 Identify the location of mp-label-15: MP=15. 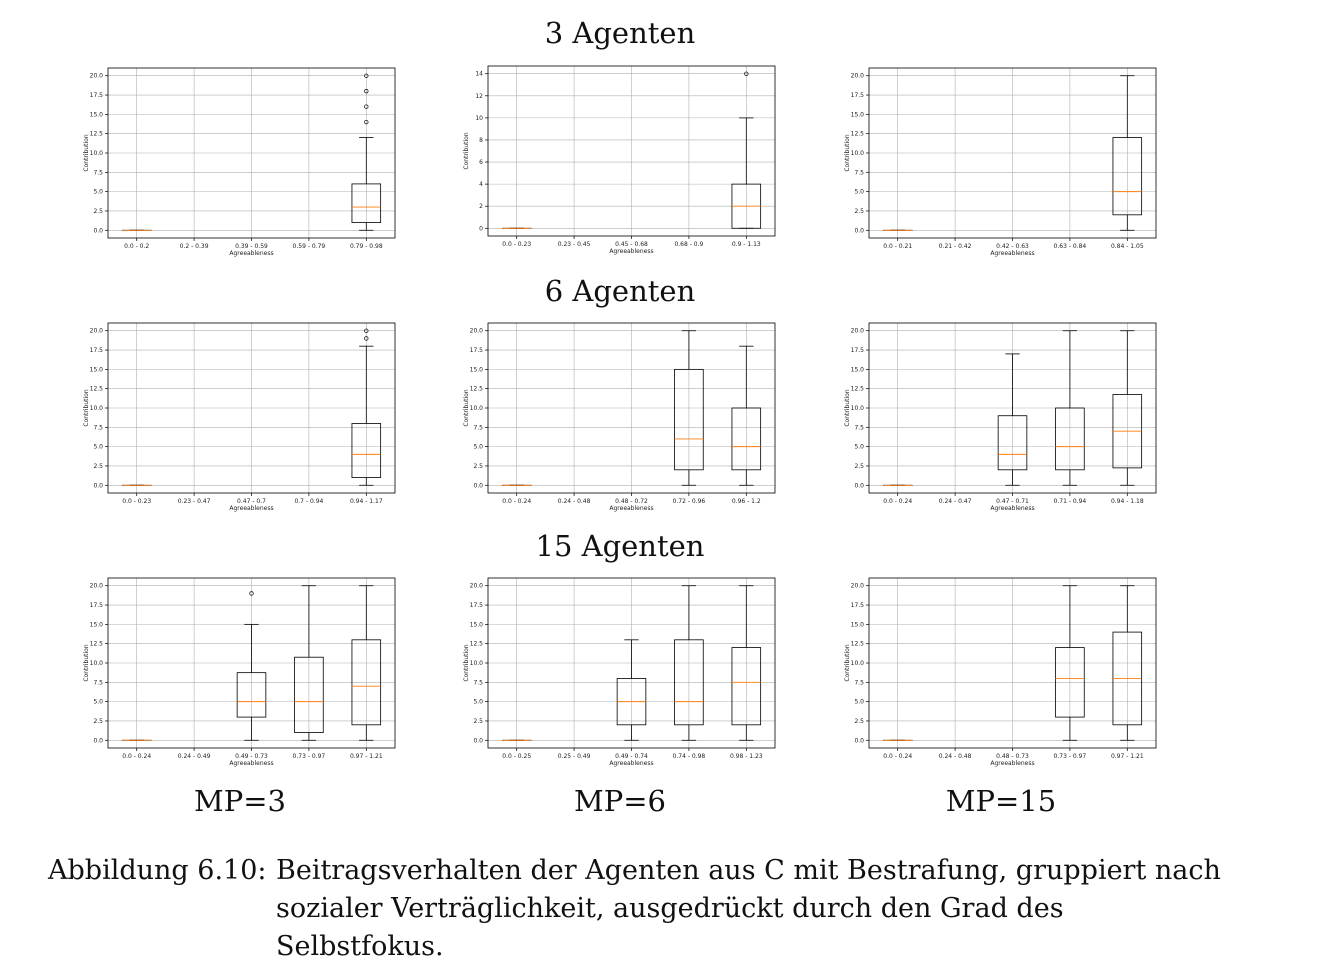
(1001, 801).